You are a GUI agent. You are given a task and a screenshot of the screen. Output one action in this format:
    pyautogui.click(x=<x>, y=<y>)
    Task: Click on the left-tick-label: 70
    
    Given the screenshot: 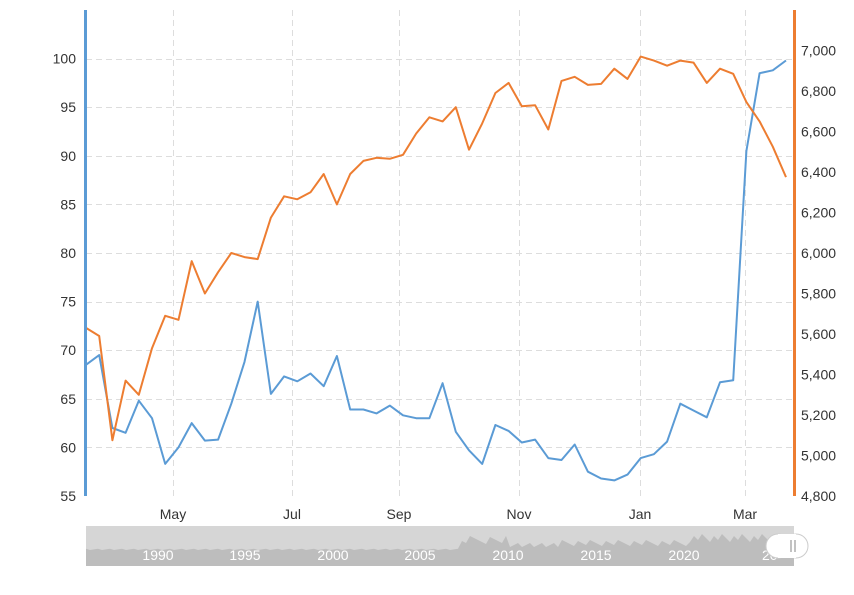 What is the action you would take?
    pyautogui.click(x=68, y=350)
    